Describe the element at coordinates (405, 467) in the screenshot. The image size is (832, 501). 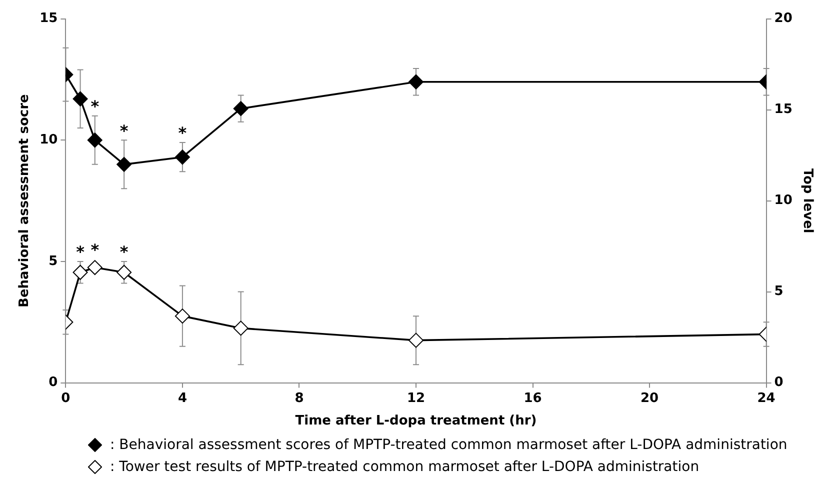
I see `legend-label: : Tower test results of MPTP-treated common marmoset after L-DOPA administration` at that location.